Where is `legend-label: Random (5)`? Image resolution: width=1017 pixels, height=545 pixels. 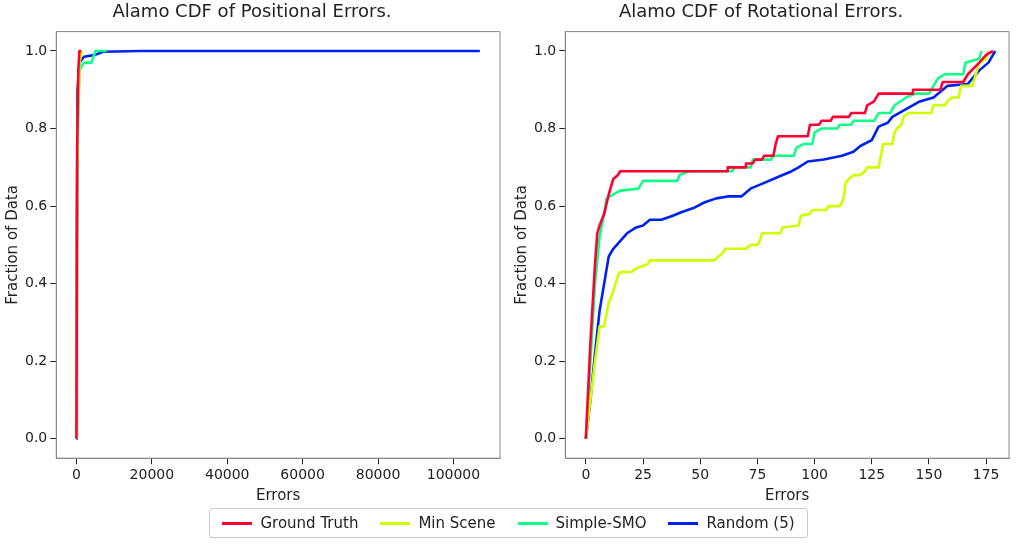
legend-label: Random (5) is located at coordinates (750, 523).